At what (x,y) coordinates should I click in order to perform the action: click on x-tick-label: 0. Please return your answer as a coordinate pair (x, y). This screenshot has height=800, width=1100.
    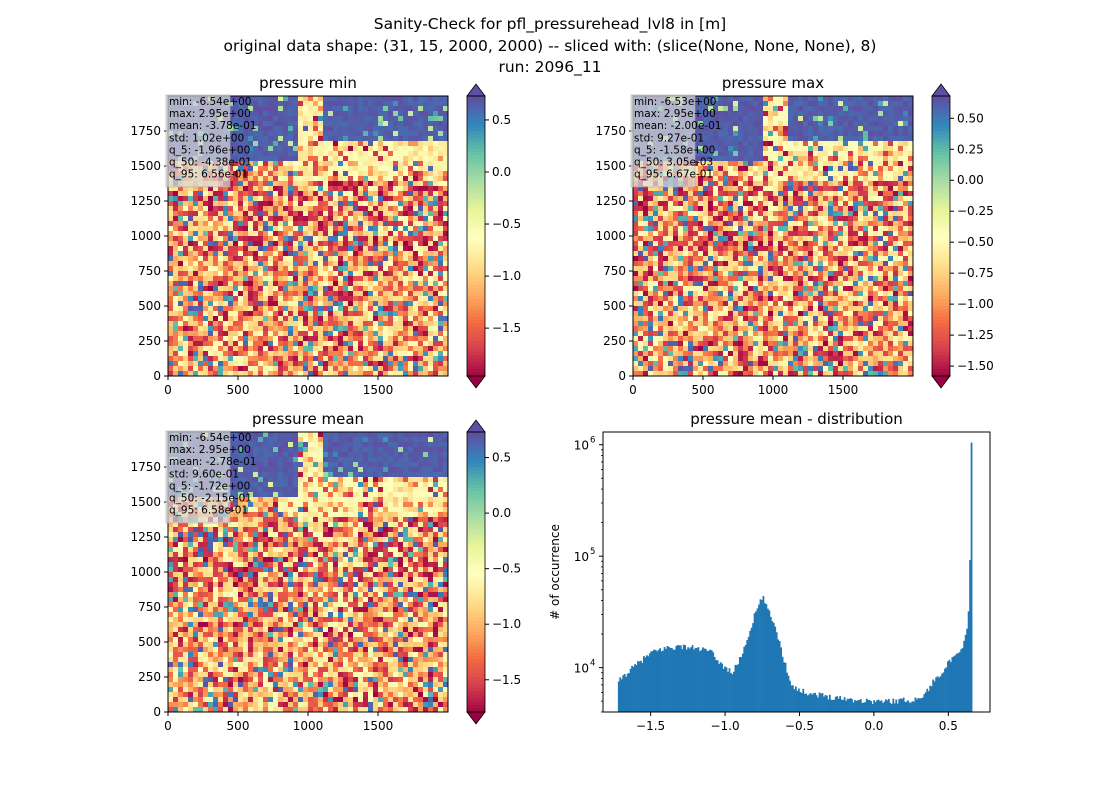
    Looking at the image, I should click on (633, 390).